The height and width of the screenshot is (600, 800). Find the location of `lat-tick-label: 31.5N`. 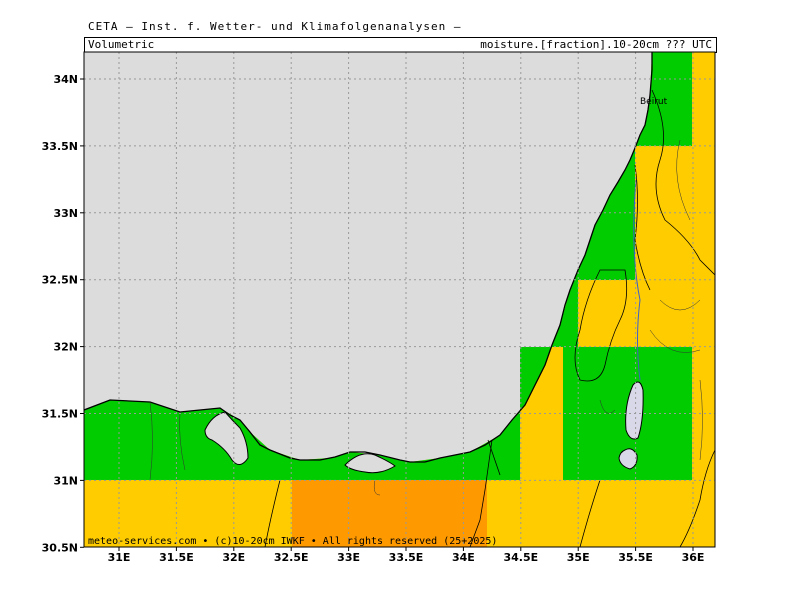

lat-tick-label: 31.5N is located at coordinates (60, 414).